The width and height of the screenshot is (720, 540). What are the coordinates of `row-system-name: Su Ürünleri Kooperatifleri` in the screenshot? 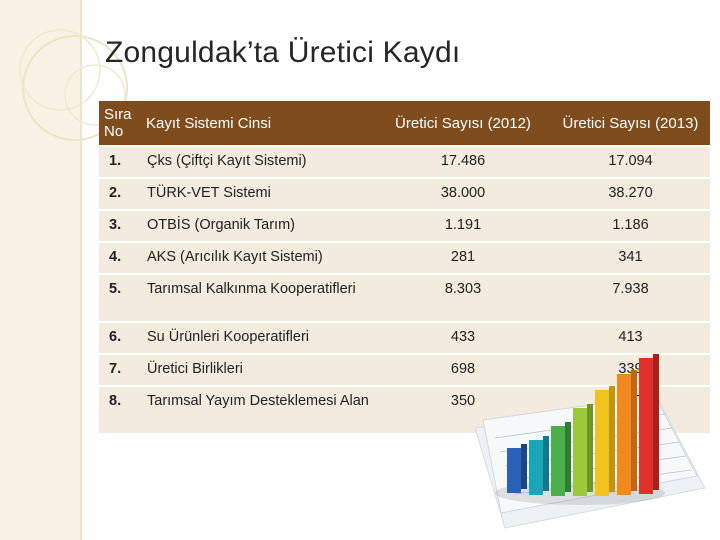 It's located at (258, 337).